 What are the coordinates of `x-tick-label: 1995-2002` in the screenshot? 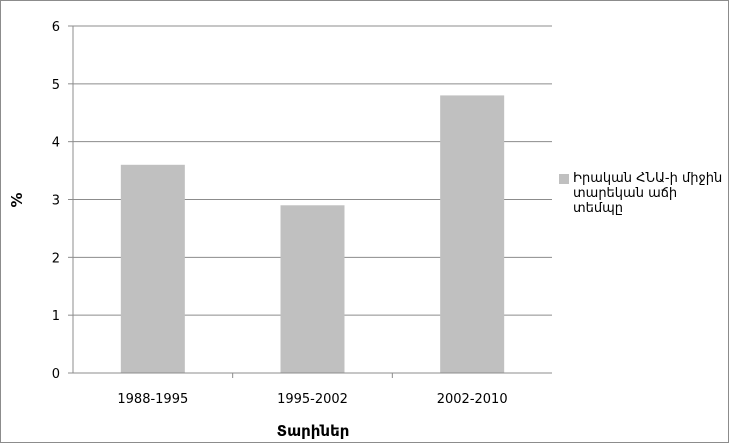 It's located at (312, 399).